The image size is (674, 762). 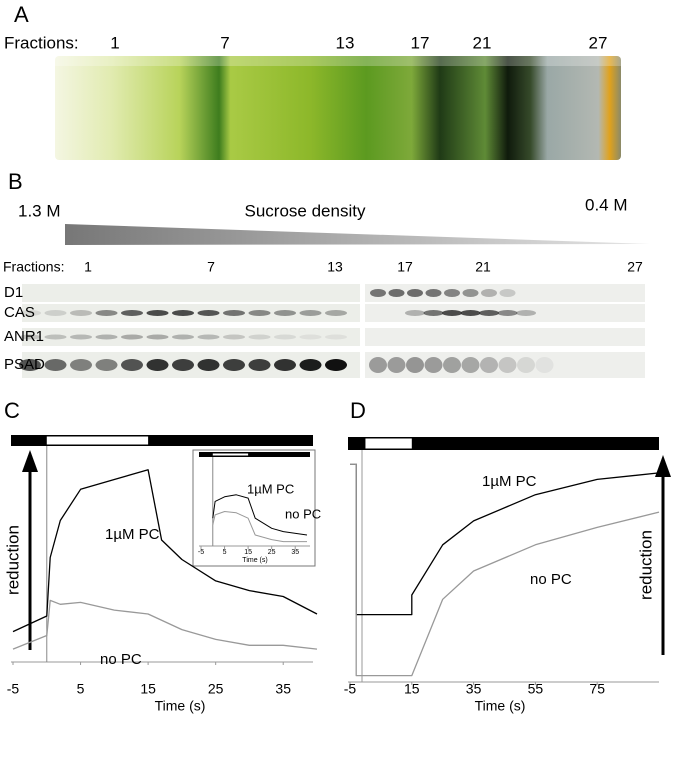 What do you see at coordinates (39, 210) in the screenshot?
I see `density-high: 1.3 M` at bounding box center [39, 210].